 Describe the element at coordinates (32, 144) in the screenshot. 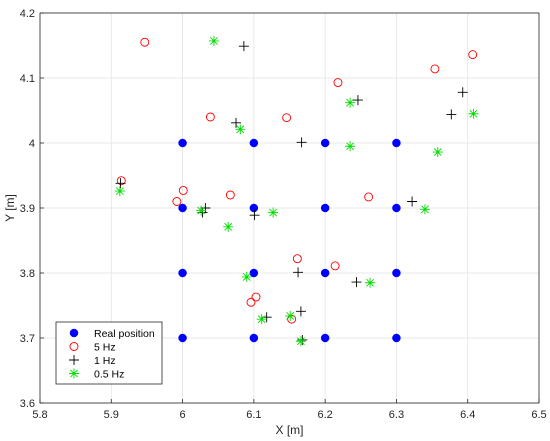

I see `y-tick-label: 4` at that location.